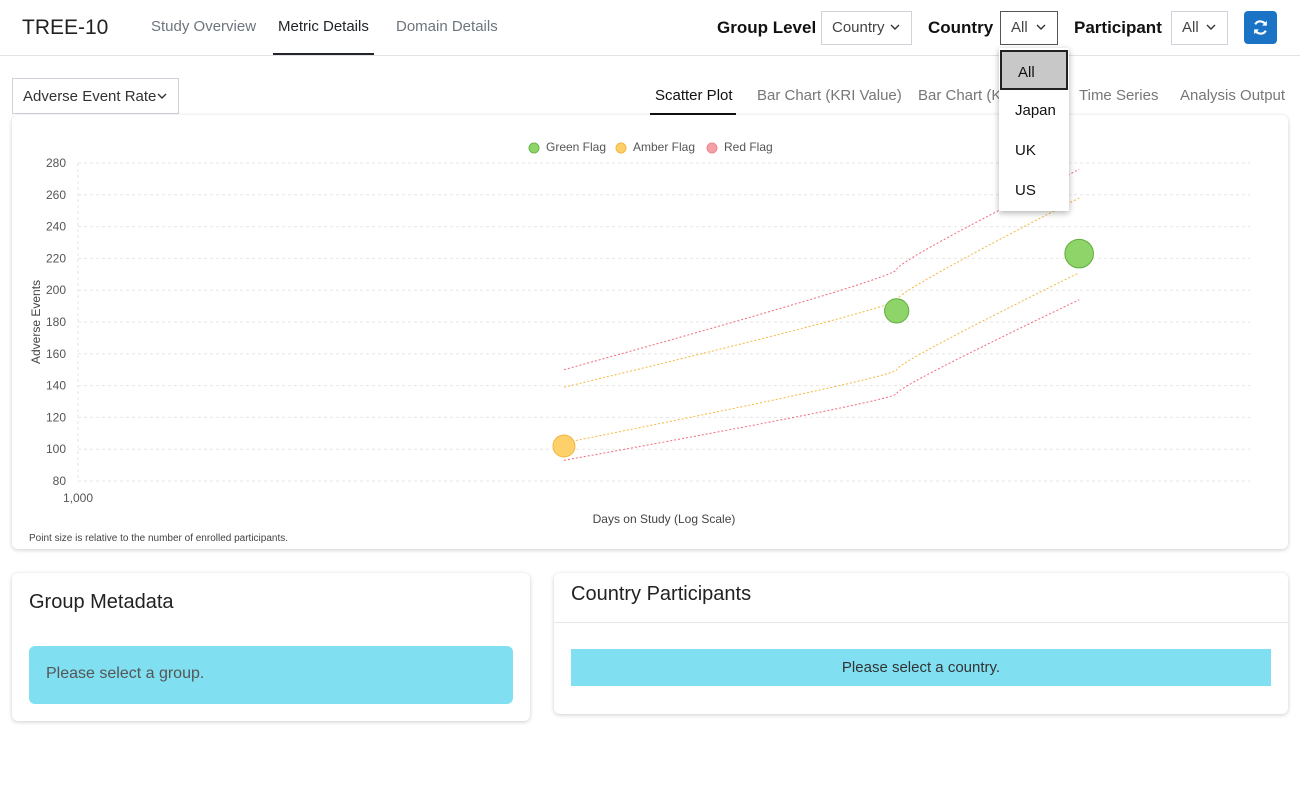 This screenshot has width=1300, height=800. I want to click on country-dropdown-menu: All Japan UK US, so click(1034, 129).